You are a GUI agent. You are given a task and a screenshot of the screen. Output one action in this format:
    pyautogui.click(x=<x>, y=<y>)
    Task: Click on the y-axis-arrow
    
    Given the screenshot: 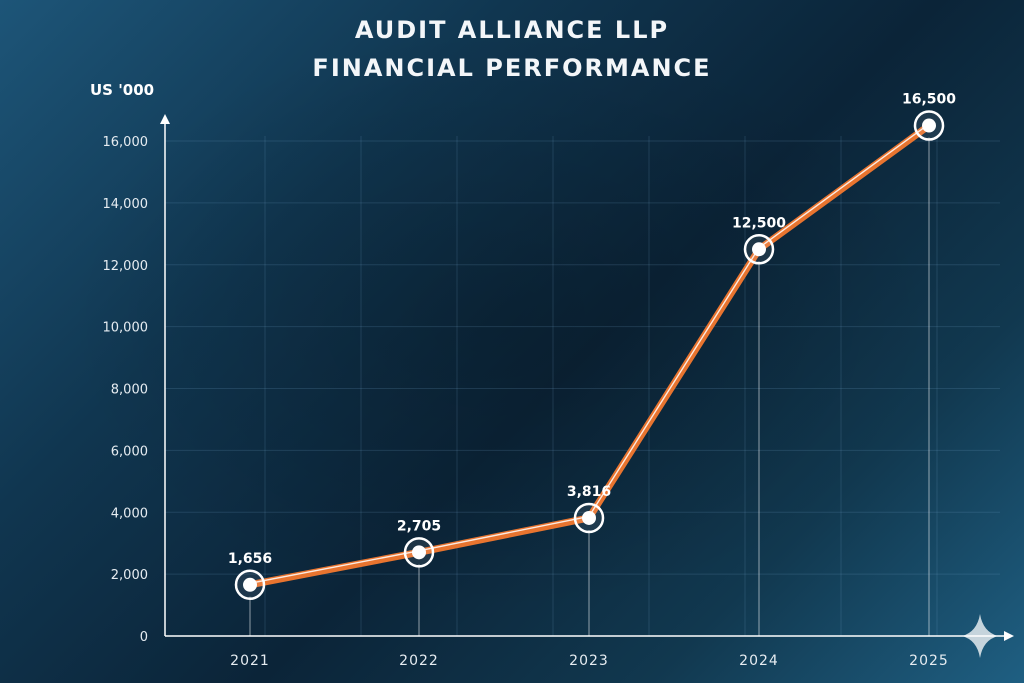 What is the action you would take?
    pyautogui.click(x=165, y=119)
    